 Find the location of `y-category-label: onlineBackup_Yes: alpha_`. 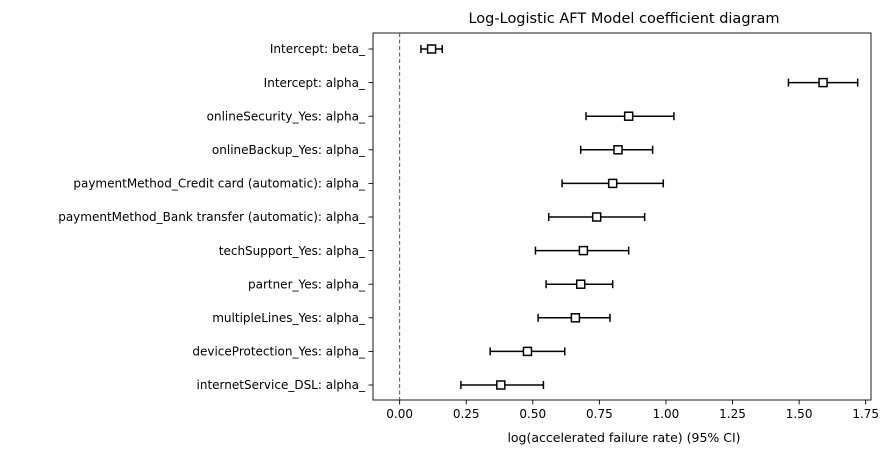

y-category-label: onlineBackup_Yes: alpha_ is located at coordinates (289, 150).